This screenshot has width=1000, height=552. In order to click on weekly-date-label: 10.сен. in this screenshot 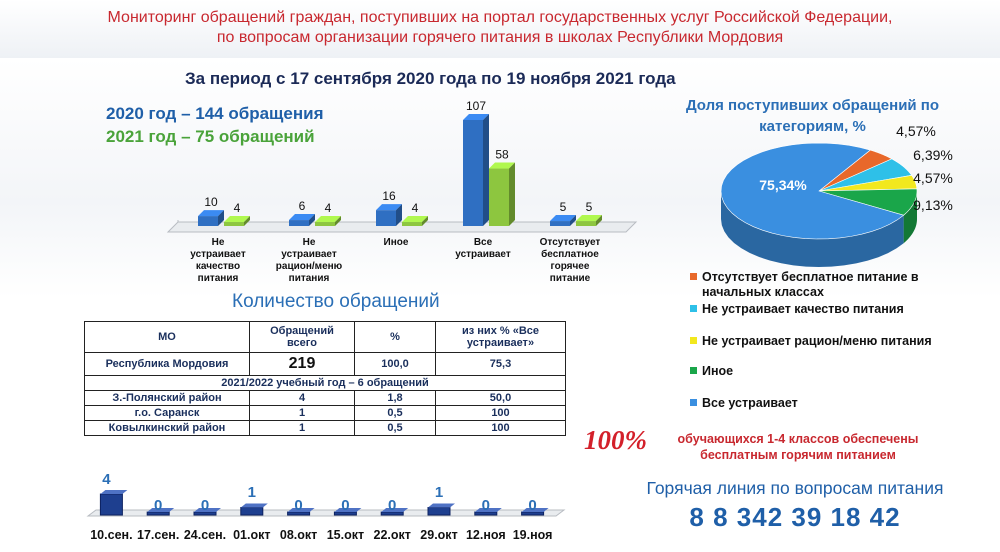, I will do `click(111, 535)`.